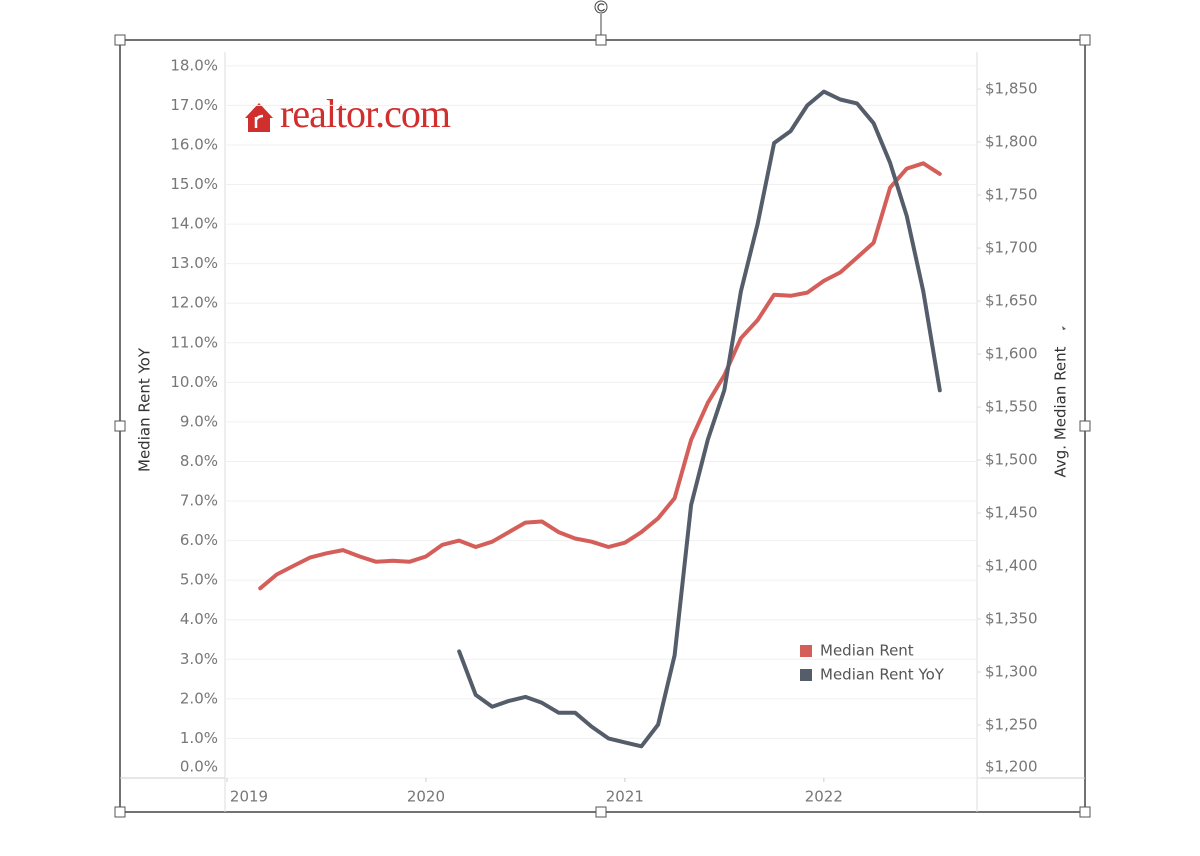 The width and height of the screenshot is (1200, 856). I want to click on y-tick-label: 9.0%, so click(199, 421).